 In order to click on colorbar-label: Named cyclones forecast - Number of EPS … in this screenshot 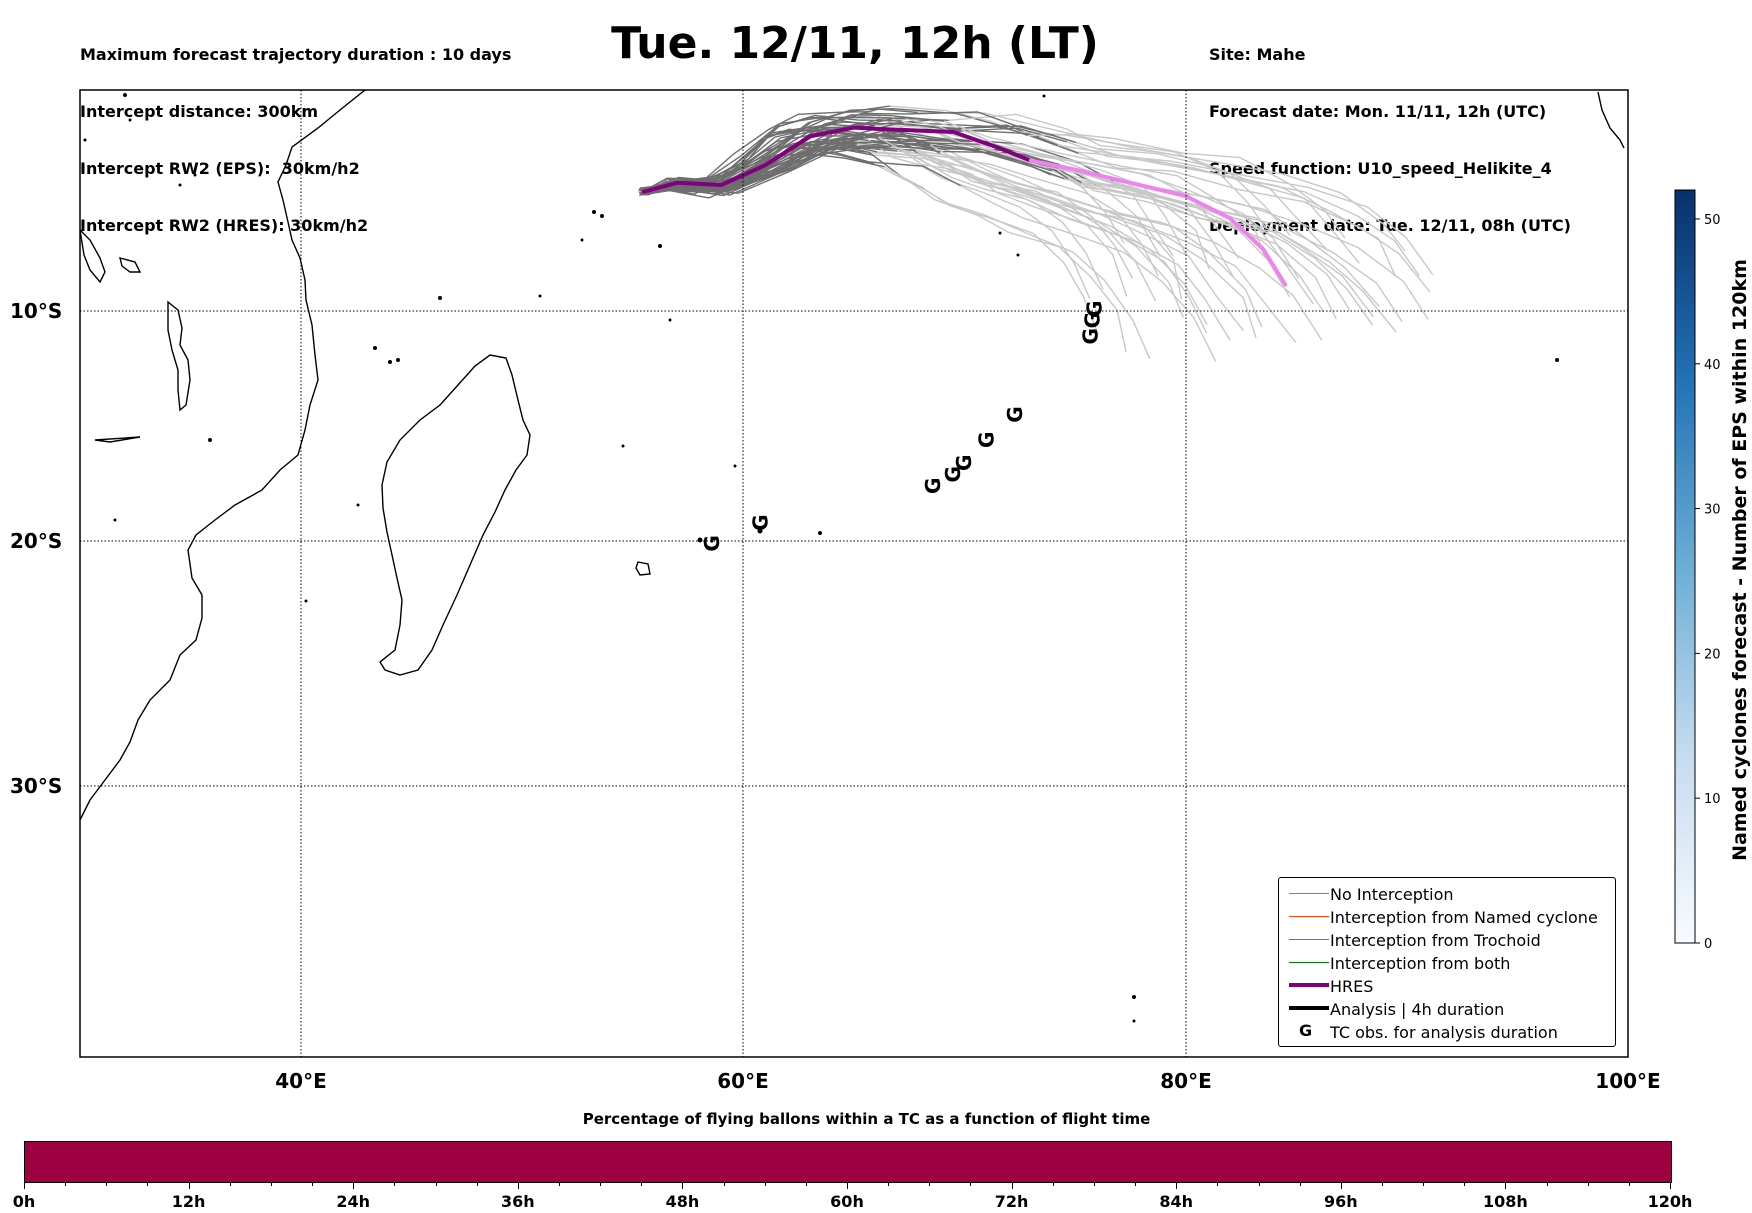, I will do `click(1740, 560)`.